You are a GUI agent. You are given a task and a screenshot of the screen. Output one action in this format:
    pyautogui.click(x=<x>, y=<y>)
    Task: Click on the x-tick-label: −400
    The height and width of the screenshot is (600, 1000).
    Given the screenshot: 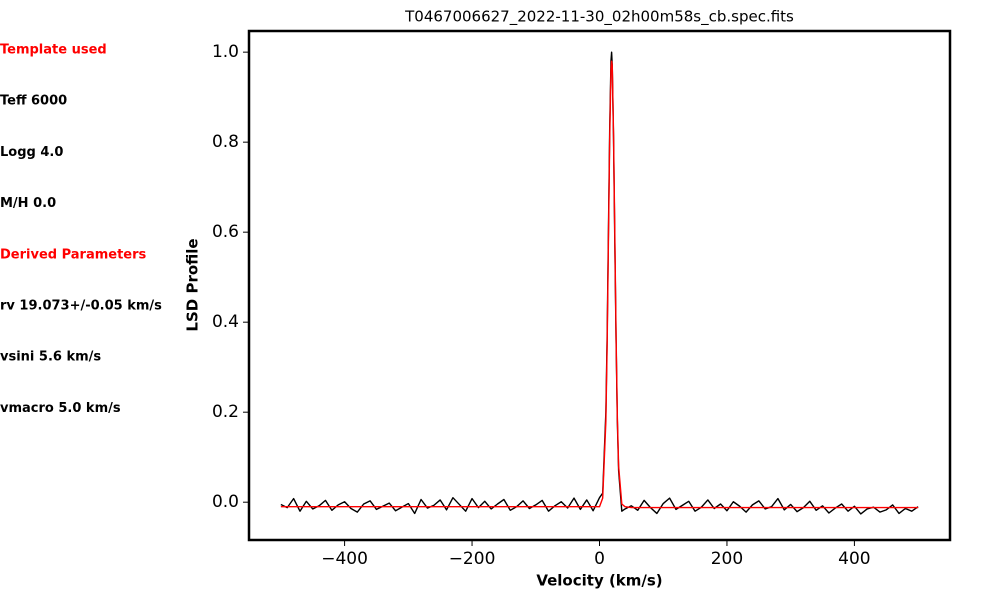 What is the action you would take?
    pyautogui.click(x=344, y=559)
    